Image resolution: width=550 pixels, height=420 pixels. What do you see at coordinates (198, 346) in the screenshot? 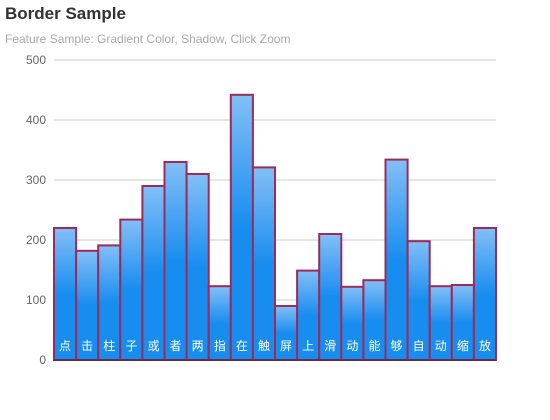
I see `category-label: 两` at bounding box center [198, 346].